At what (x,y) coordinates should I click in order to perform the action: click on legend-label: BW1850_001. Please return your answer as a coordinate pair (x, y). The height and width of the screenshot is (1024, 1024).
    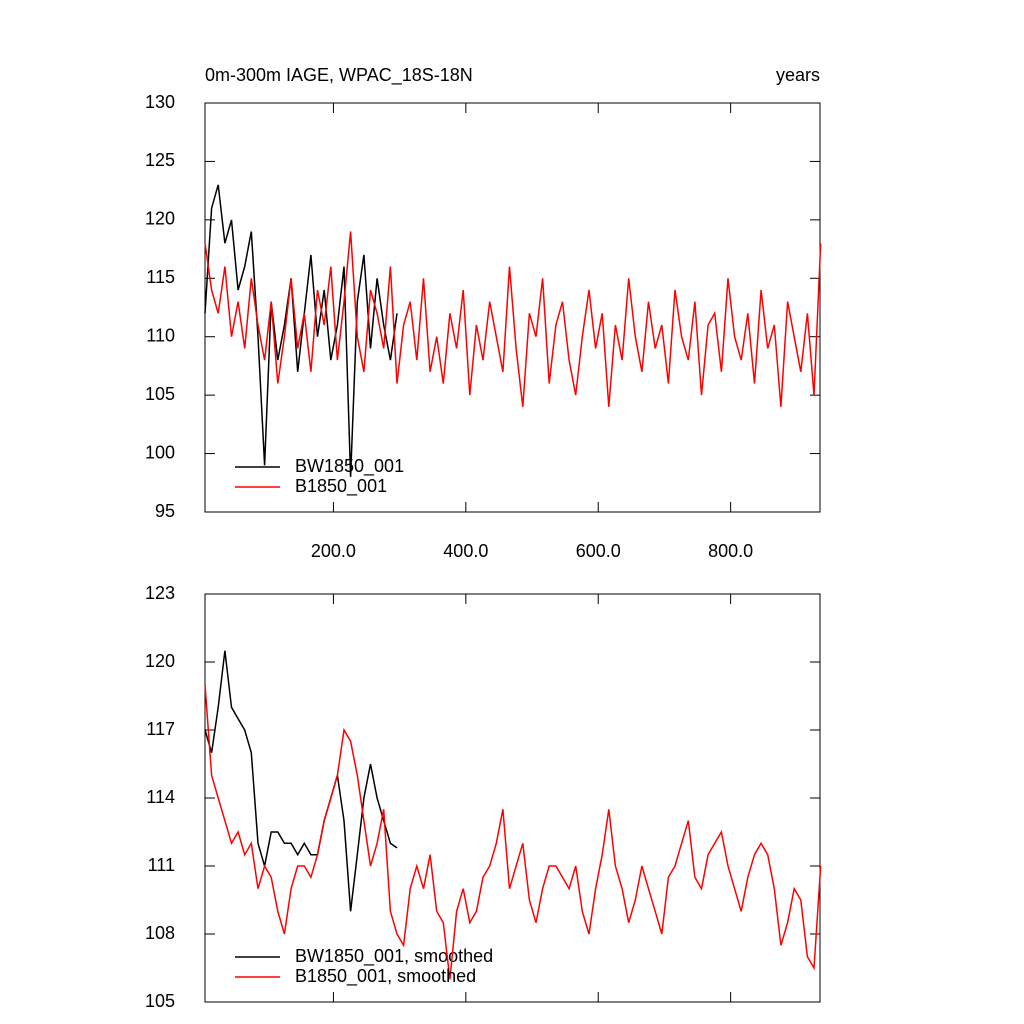
    Looking at the image, I should click on (349, 466).